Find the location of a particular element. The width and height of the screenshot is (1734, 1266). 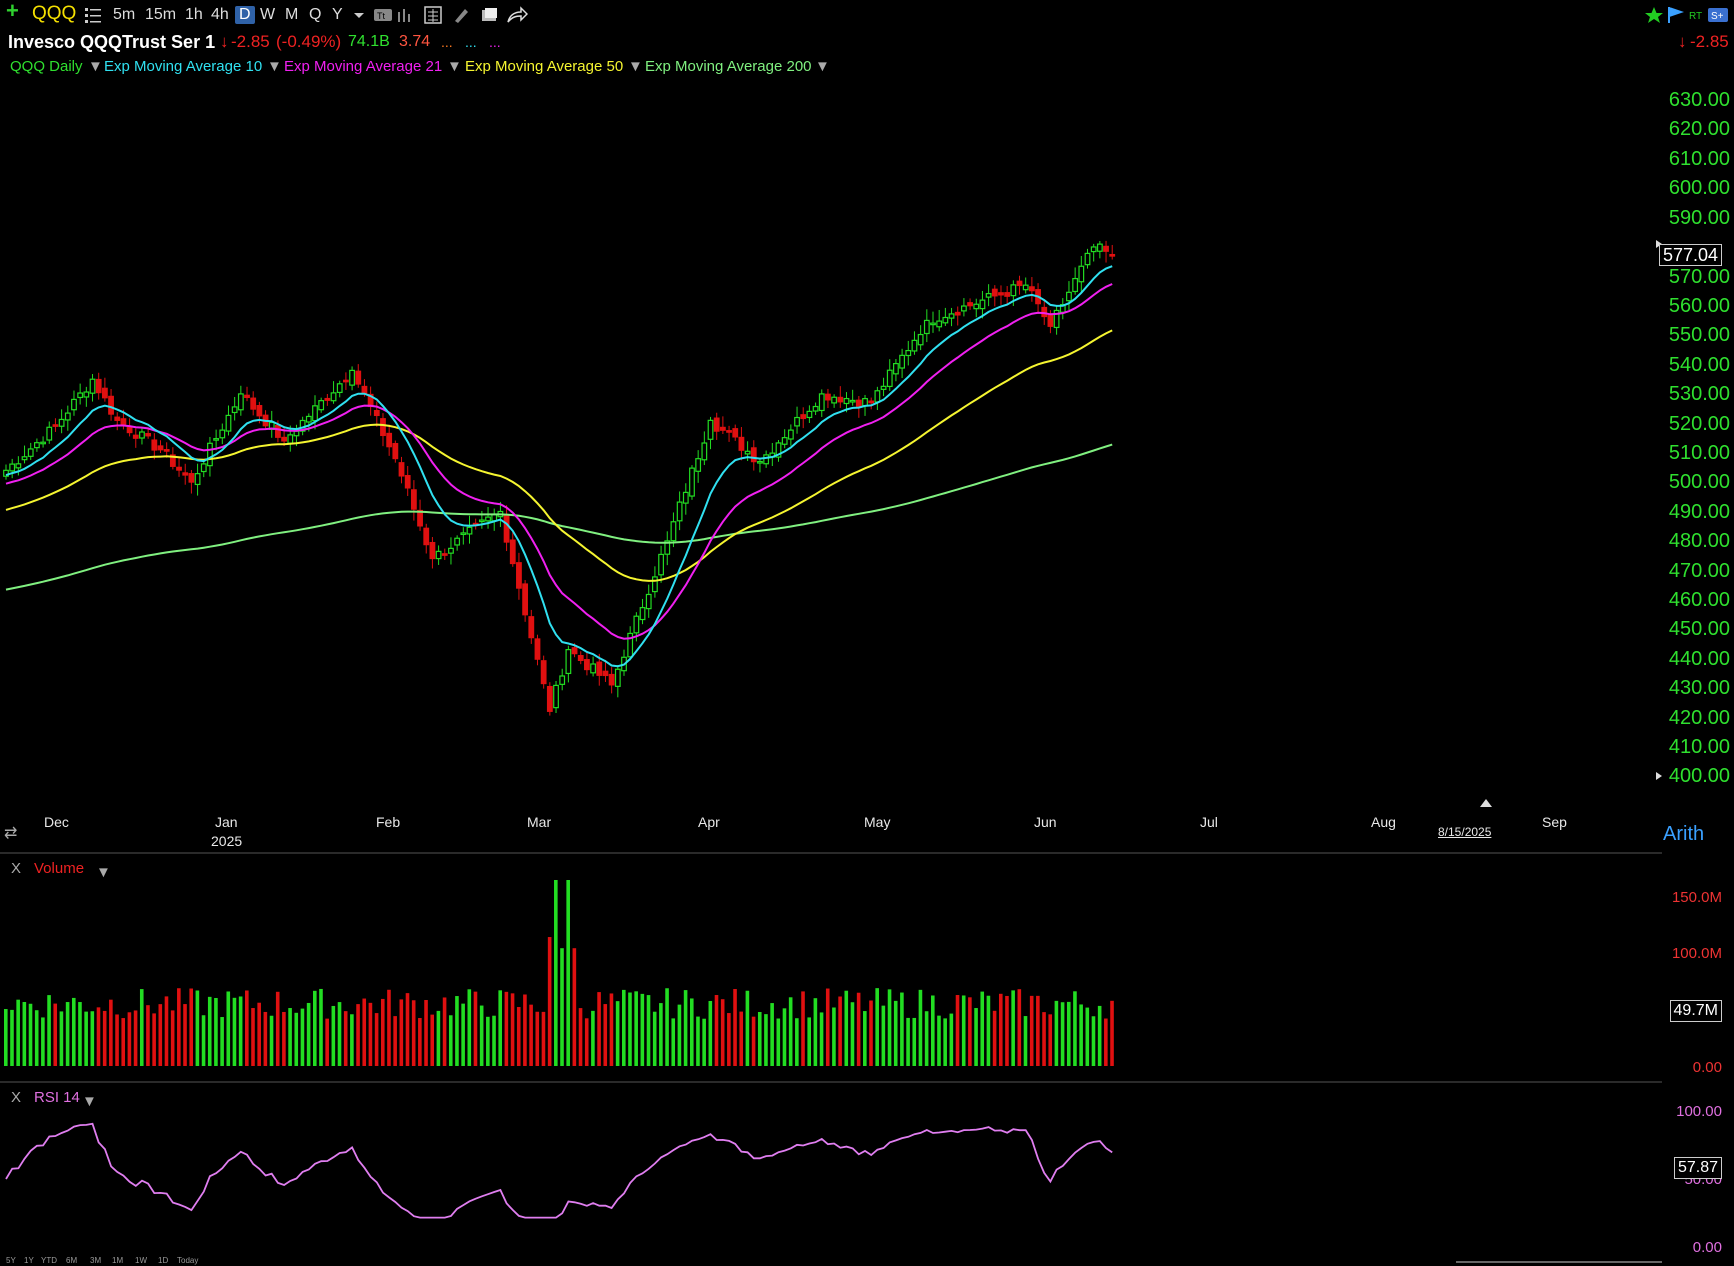

range-1y: 1Y is located at coordinates (29, 1260).